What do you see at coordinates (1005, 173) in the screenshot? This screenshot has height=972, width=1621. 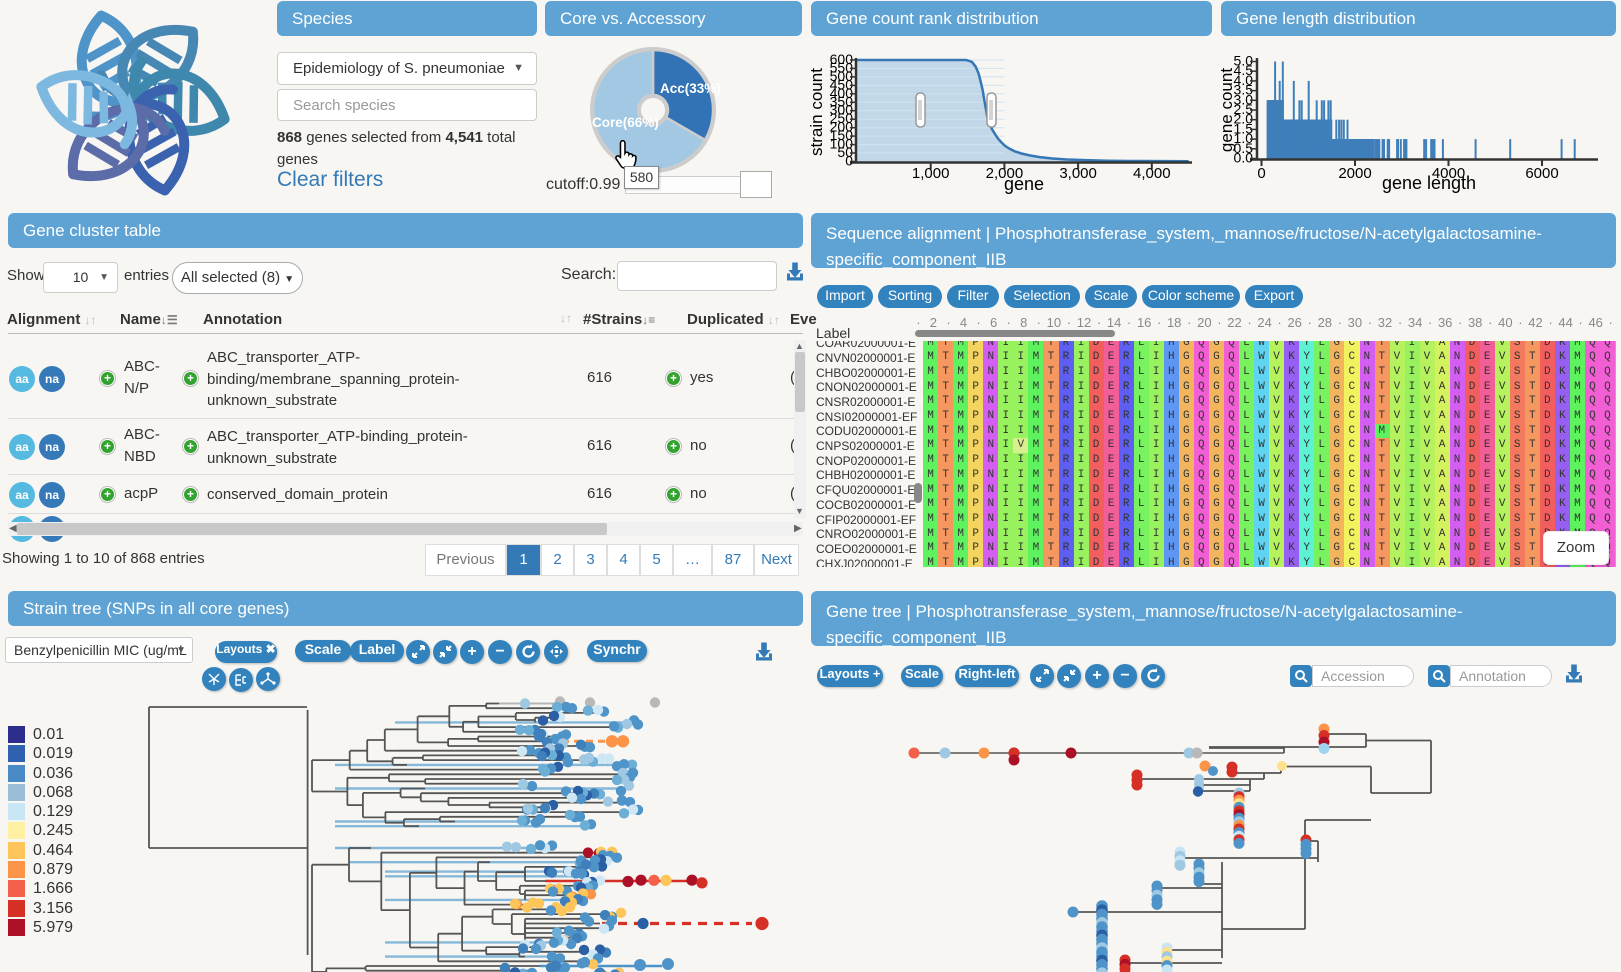 I see `svg-text: 2,000` at bounding box center [1005, 173].